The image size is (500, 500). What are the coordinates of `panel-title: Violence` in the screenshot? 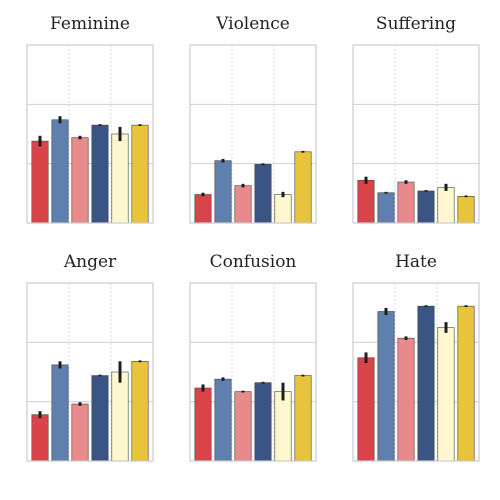 It's located at (252, 24).